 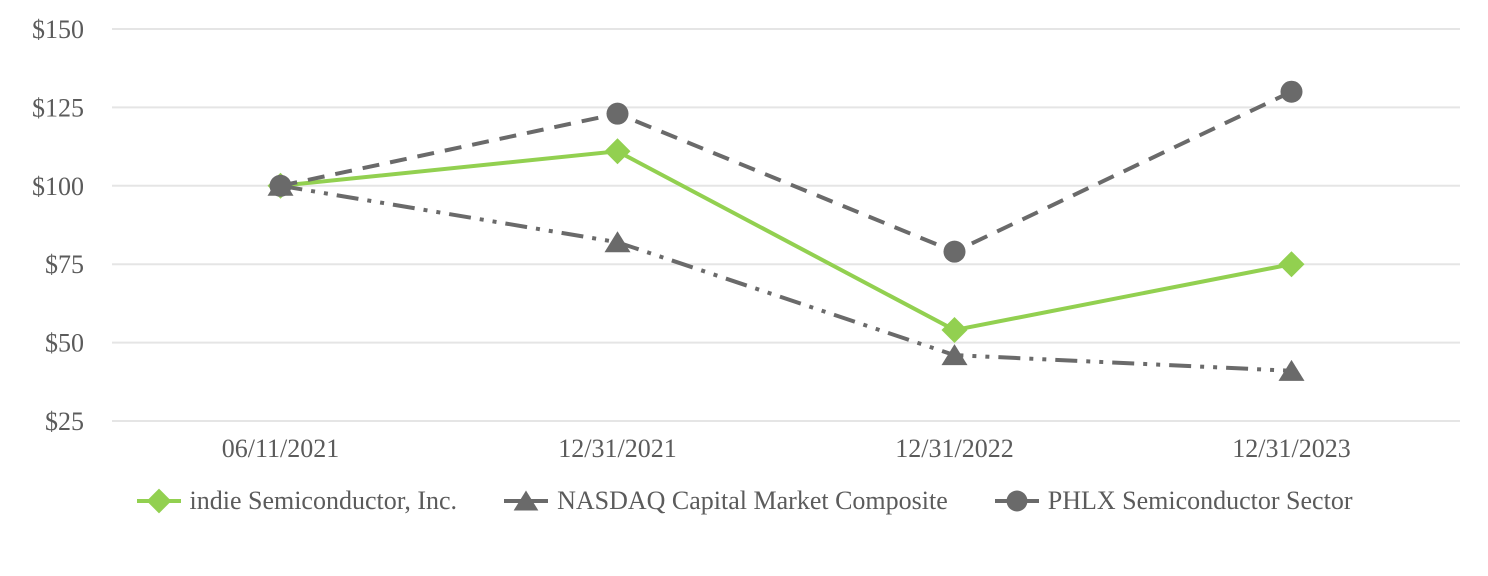 I want to click on legend-item-phlx-semiconductor: PHLX Semiconductor Sector, so click(x=1173, y=501).